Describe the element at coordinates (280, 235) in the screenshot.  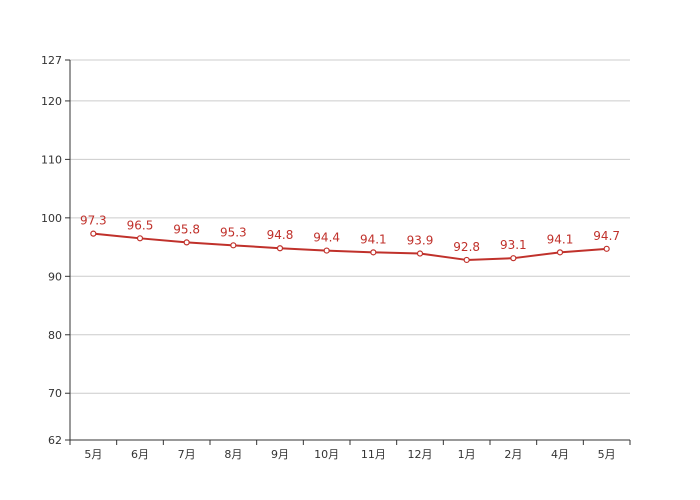
I see `data-label: 94.8` at that location.